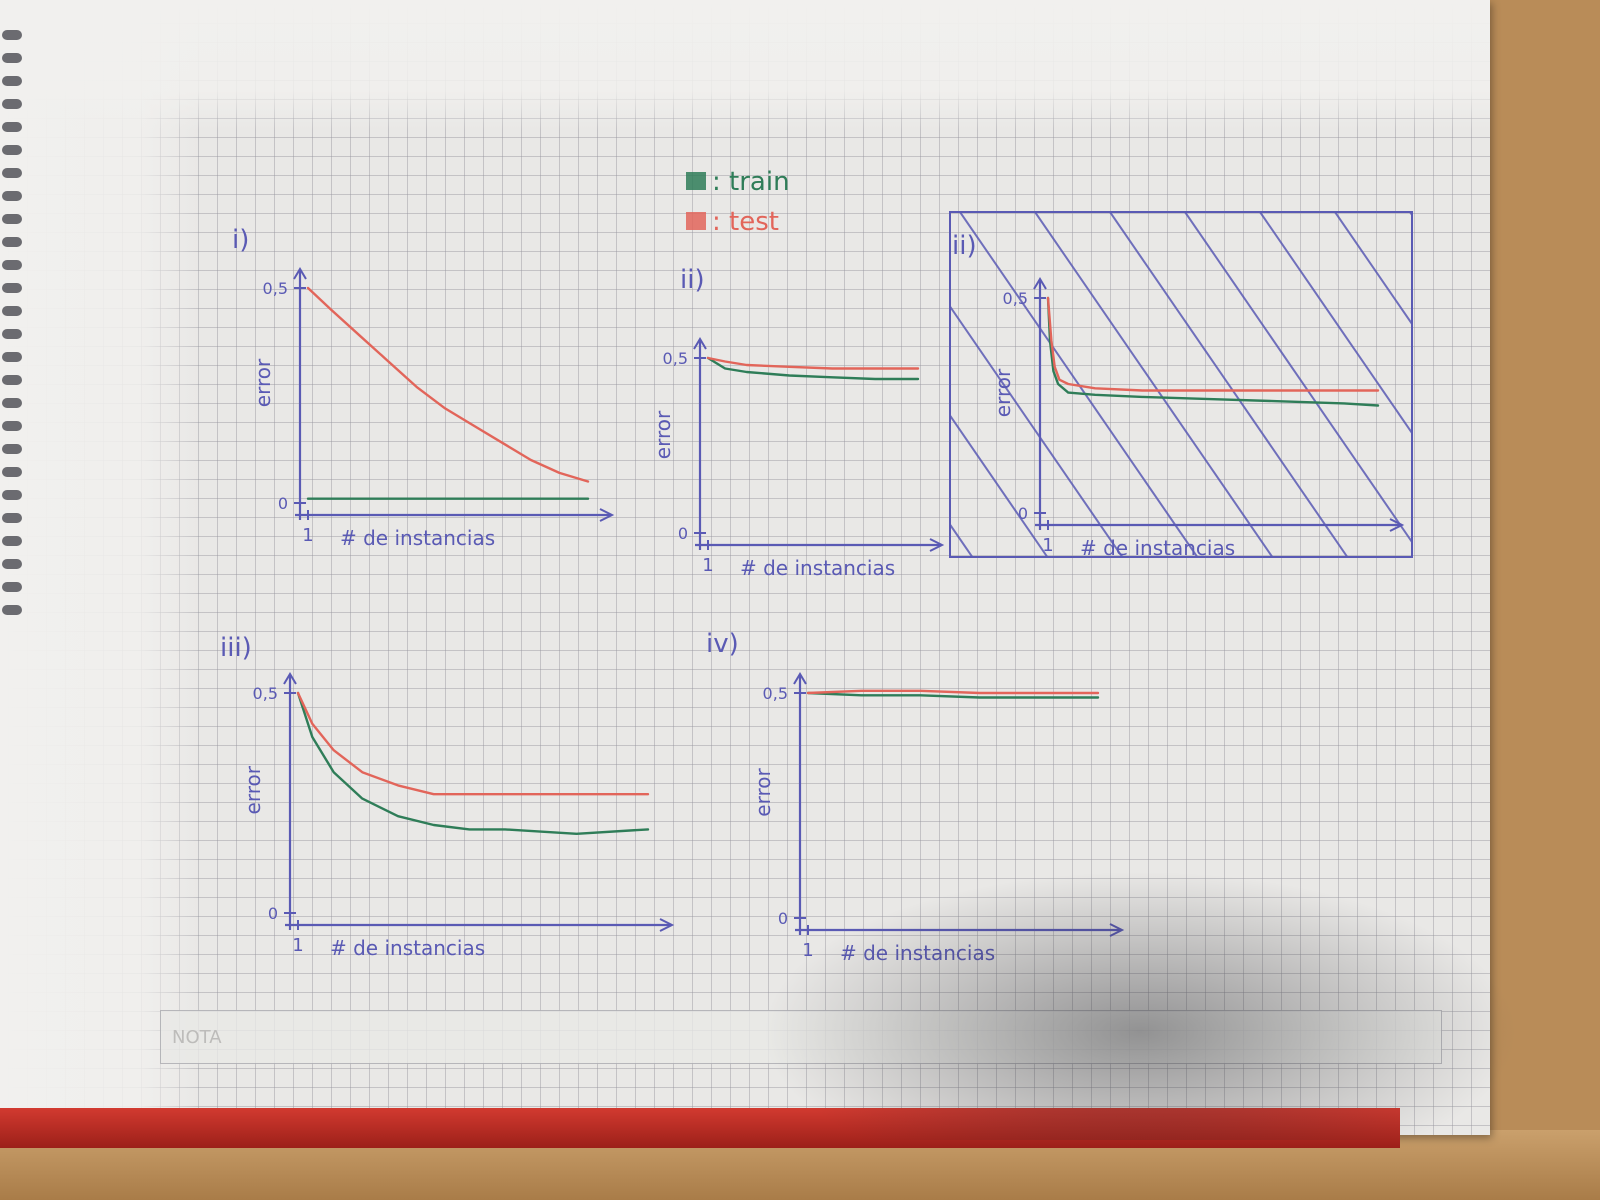 The width and height of the screenshot is (1600, 1200). I want to click on chart-panel-1: 0,5 01 # de instancias error i), so click(423, 387).